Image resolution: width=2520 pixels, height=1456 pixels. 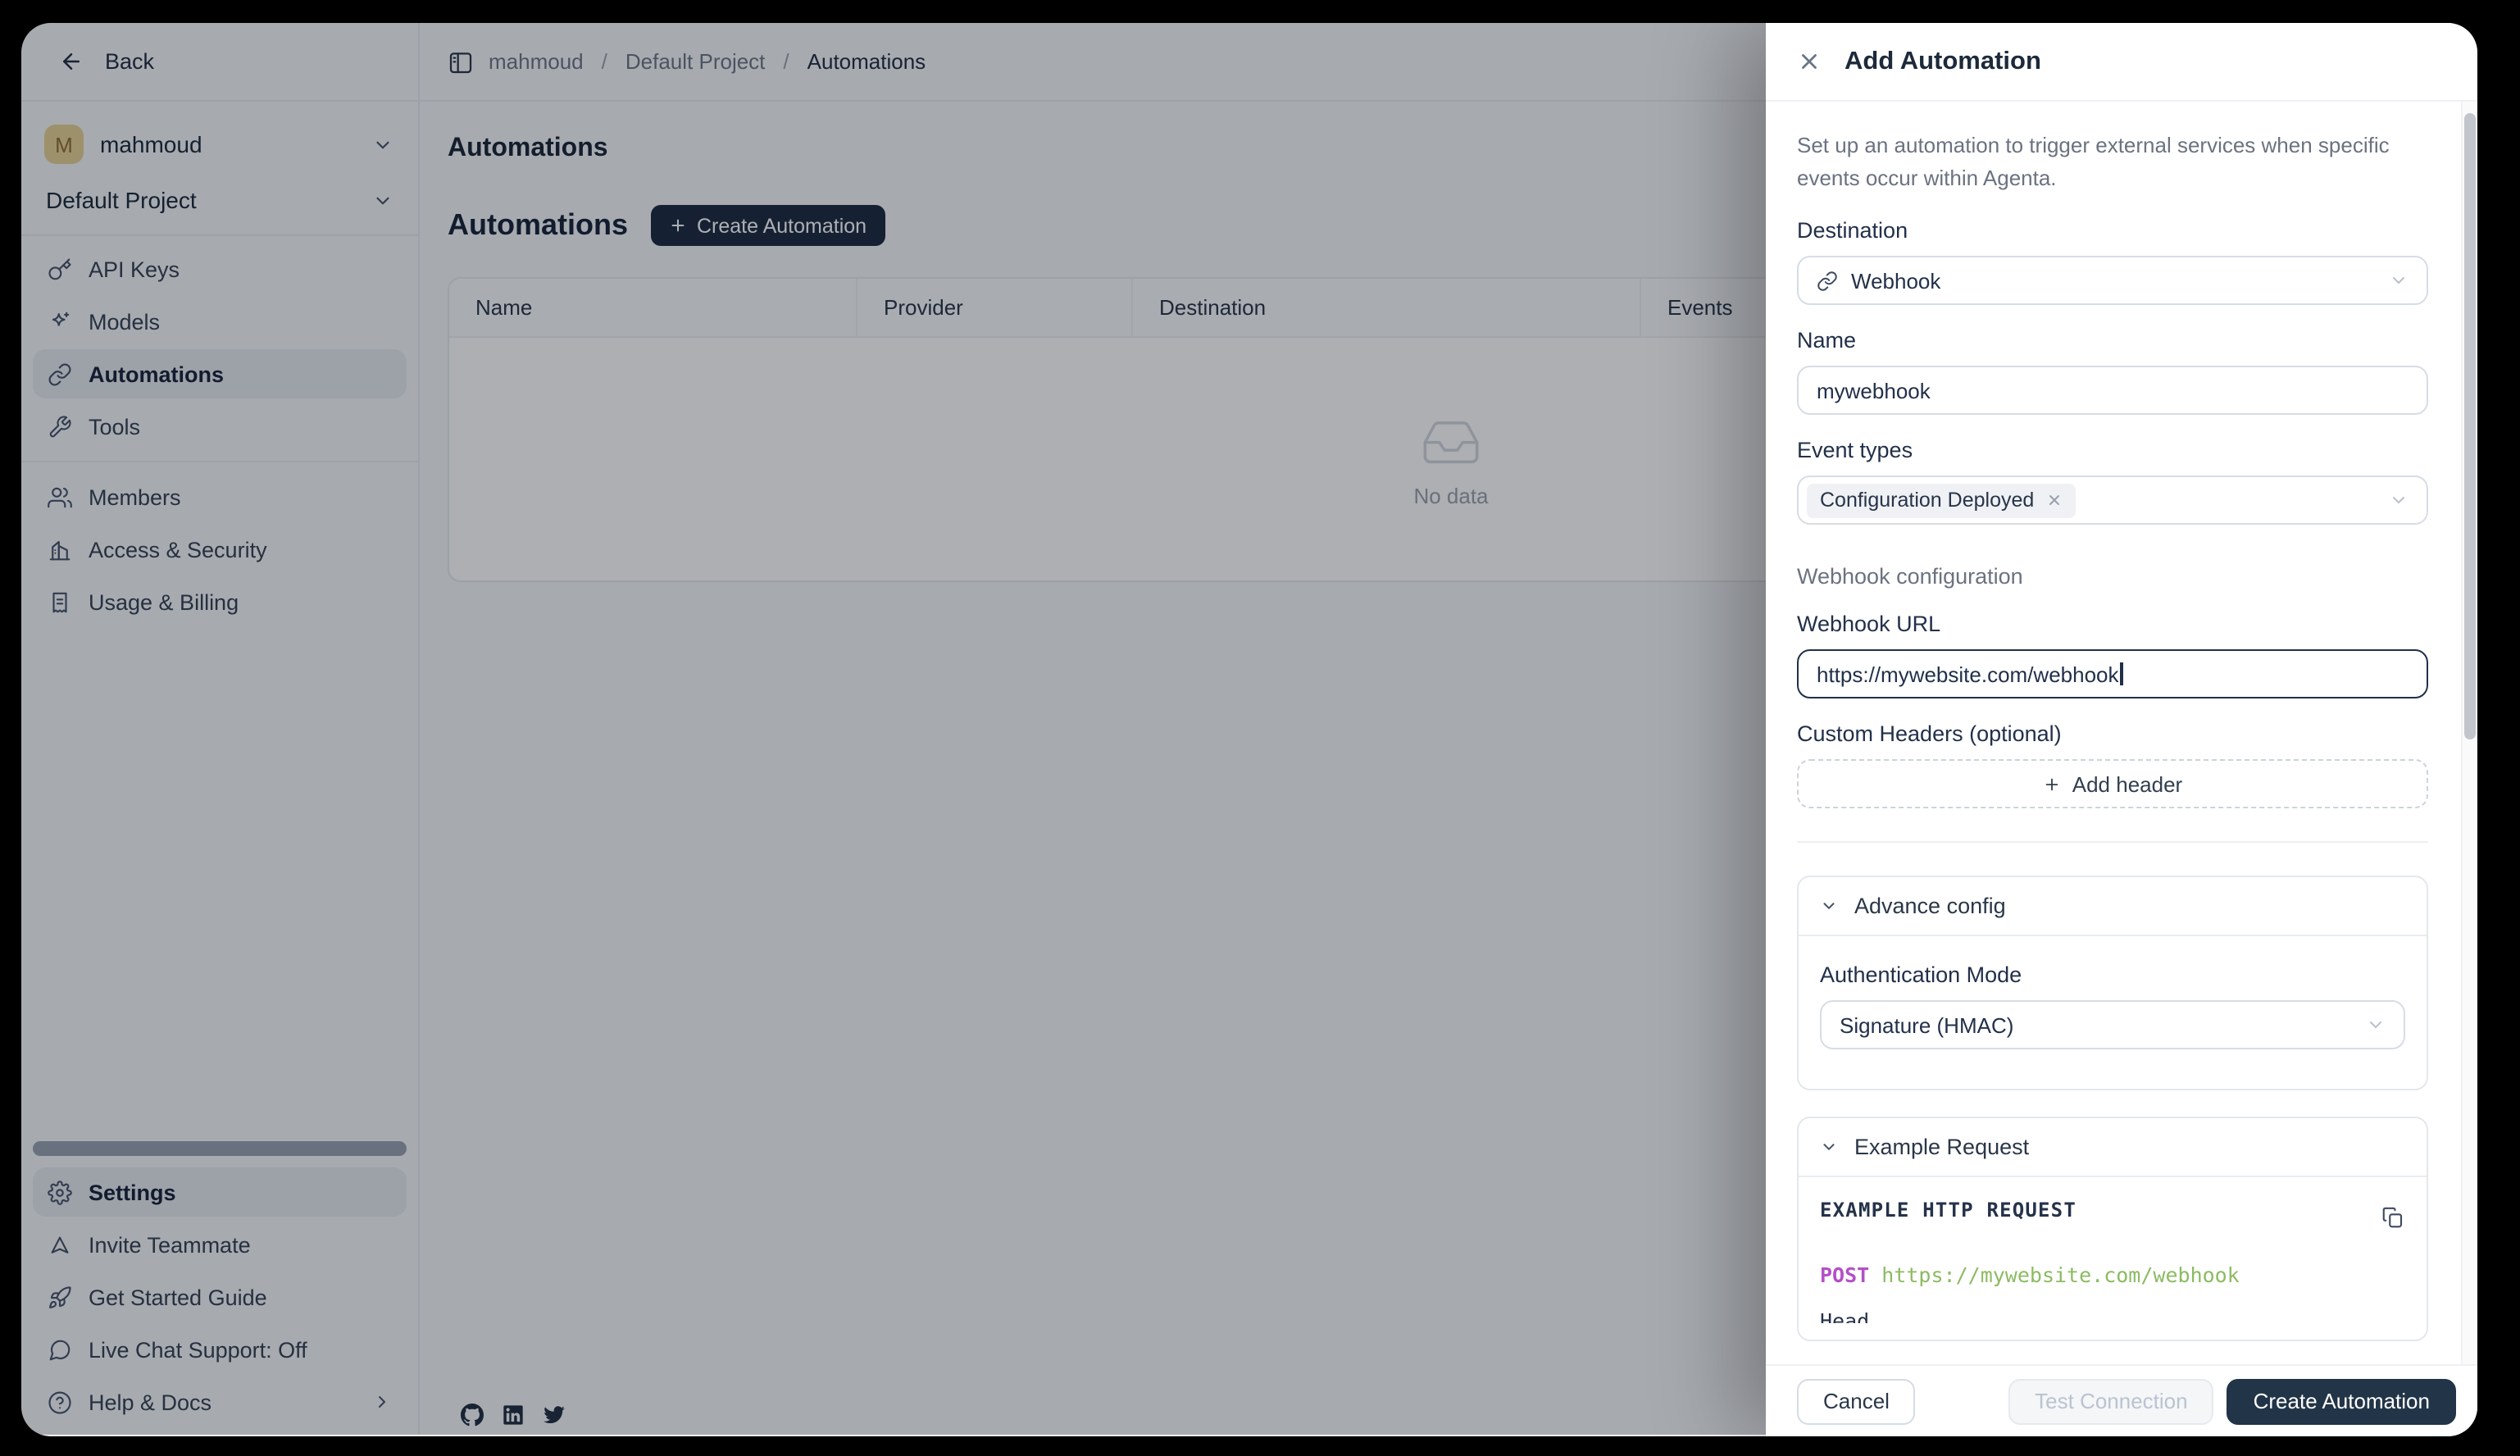 I want to click on table-empty-state: No data, so click(x=1451, y=459).